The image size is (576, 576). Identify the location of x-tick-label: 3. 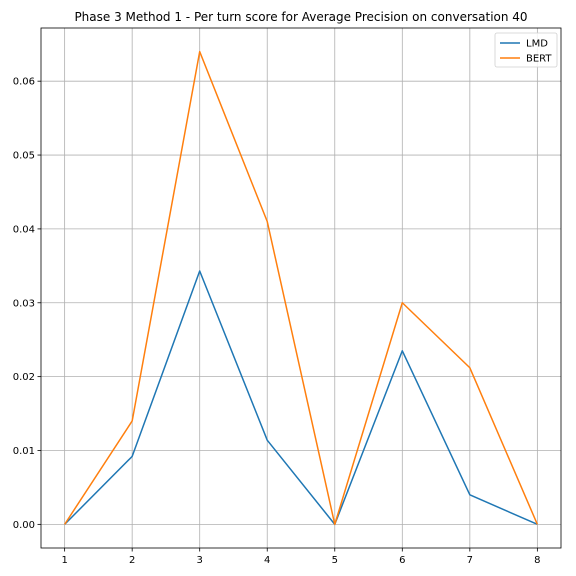
(200, 560).